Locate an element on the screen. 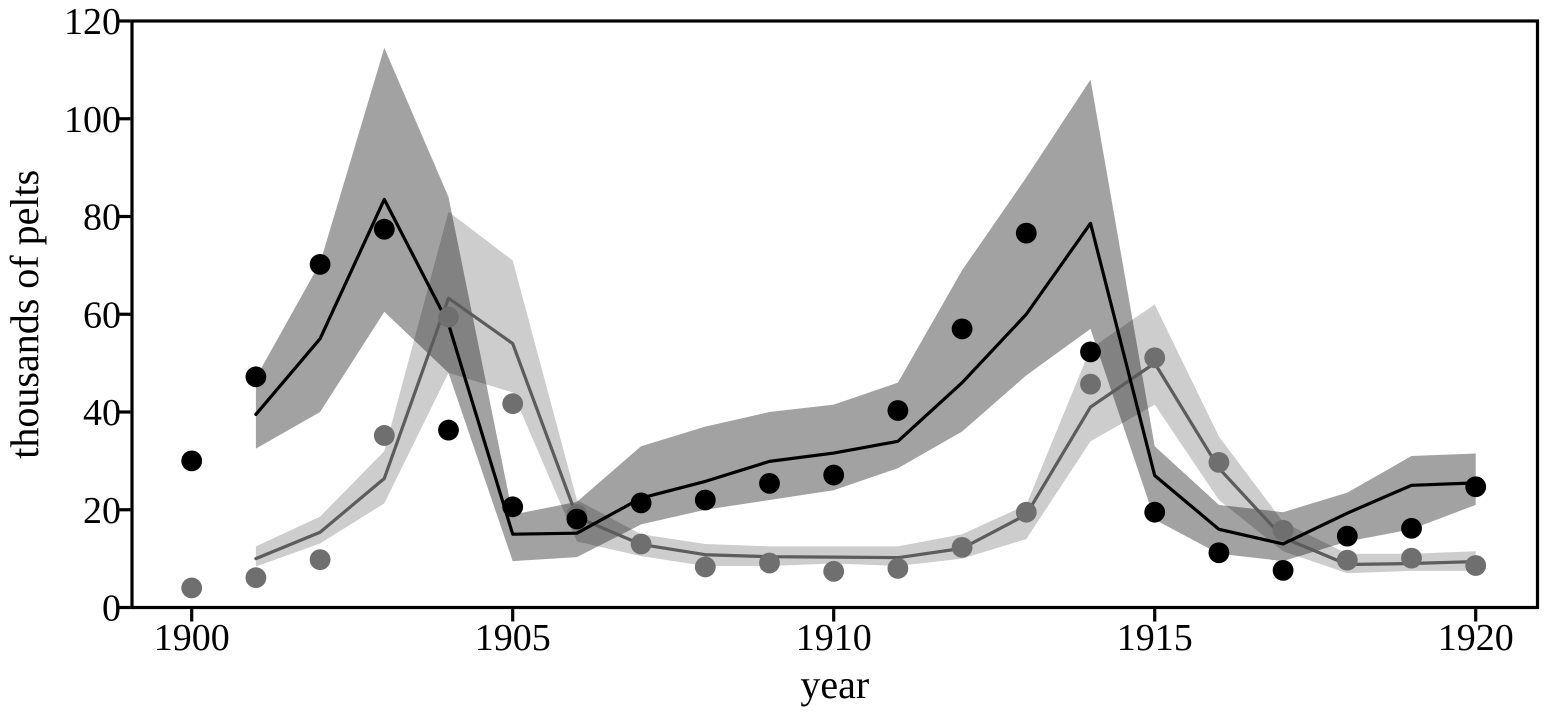 This screenshot has width=1560, height=720. y-tick-label: 100 is located at coordinates (92, 120).